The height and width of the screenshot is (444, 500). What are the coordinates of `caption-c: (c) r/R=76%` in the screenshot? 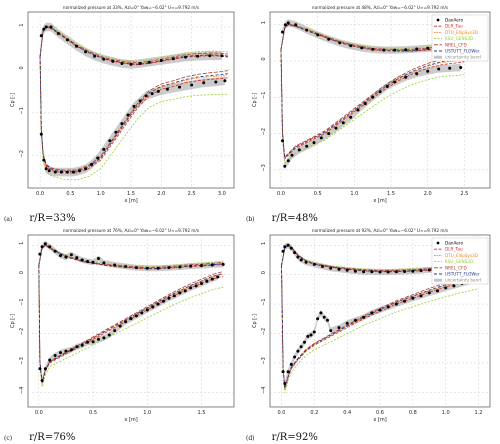 It's located at (39, 434).